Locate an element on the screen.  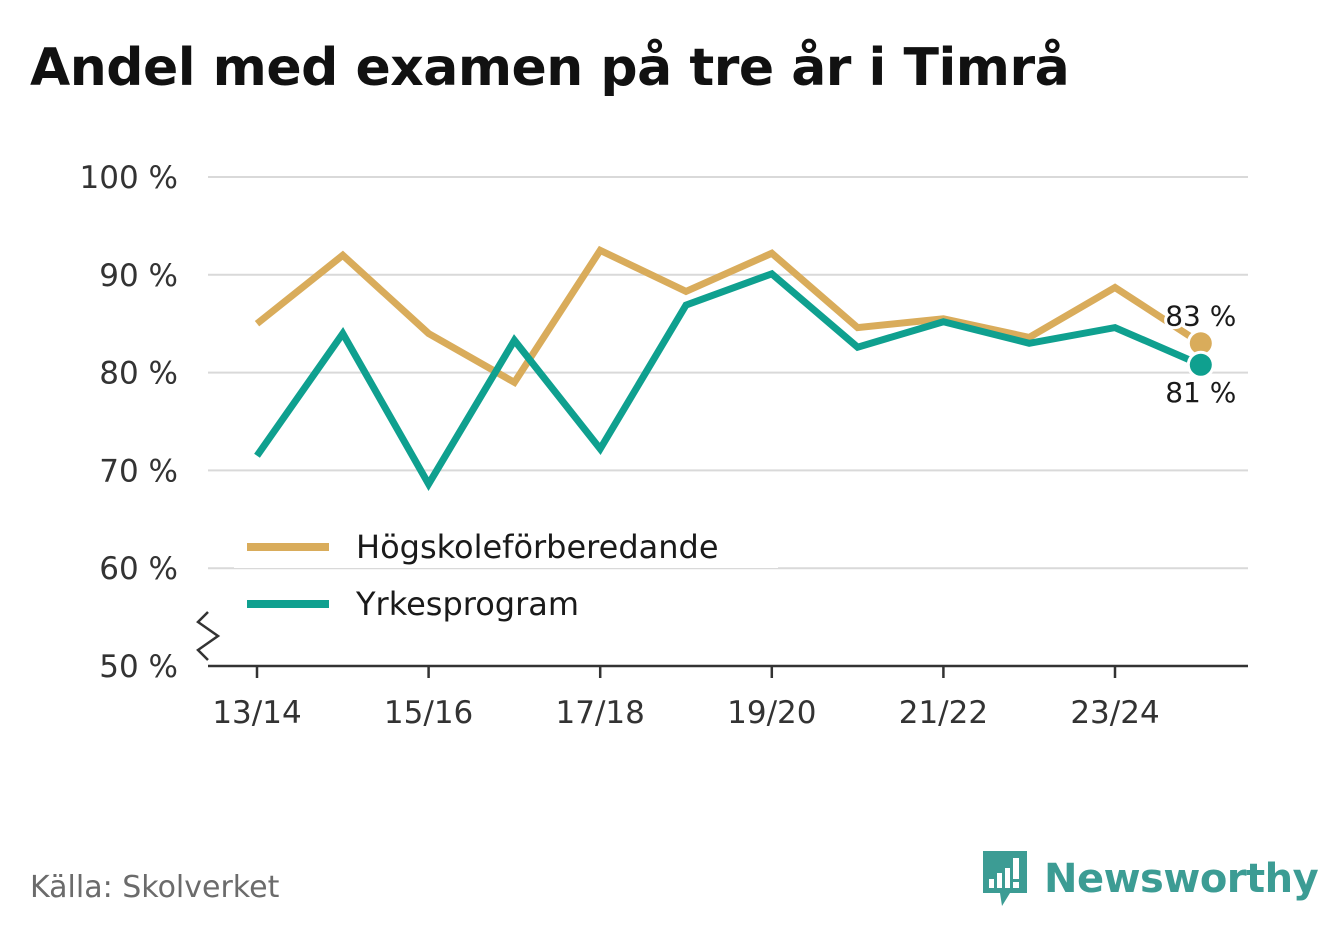
chart-title: Andel med examen på tre år i Timrå is located at coordinates (550, 68).